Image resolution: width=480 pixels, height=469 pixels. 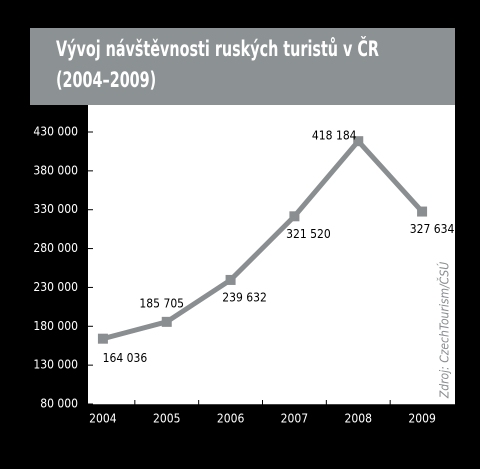 What do you see at coordinates (294, 419) in the screenshot?
I see `x-tick-label: 2007` at bounding box center [294, 419].